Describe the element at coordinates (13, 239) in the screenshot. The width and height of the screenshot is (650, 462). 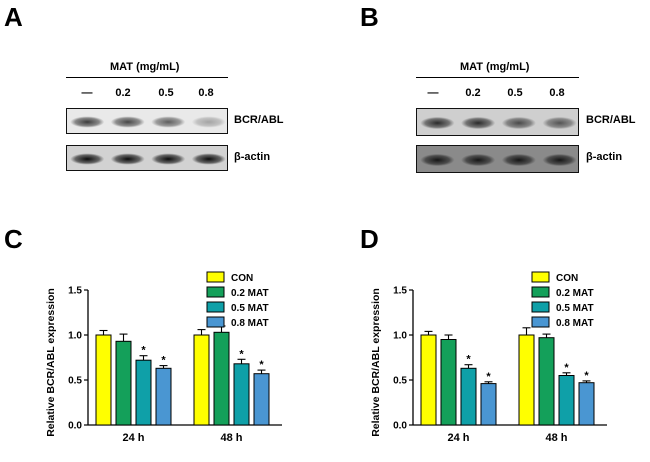
I see `panel-letter-c: C` at that location.